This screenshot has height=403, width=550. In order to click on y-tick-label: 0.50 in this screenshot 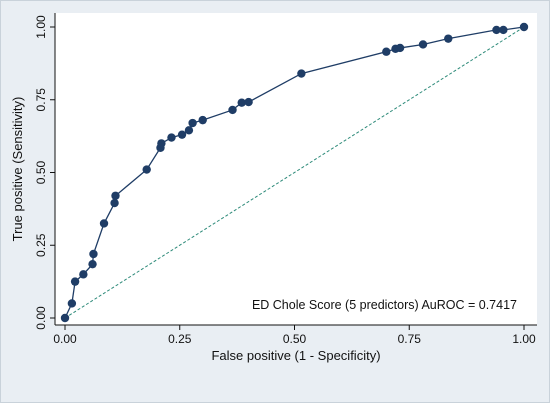, I will do `click(41, 172)`.